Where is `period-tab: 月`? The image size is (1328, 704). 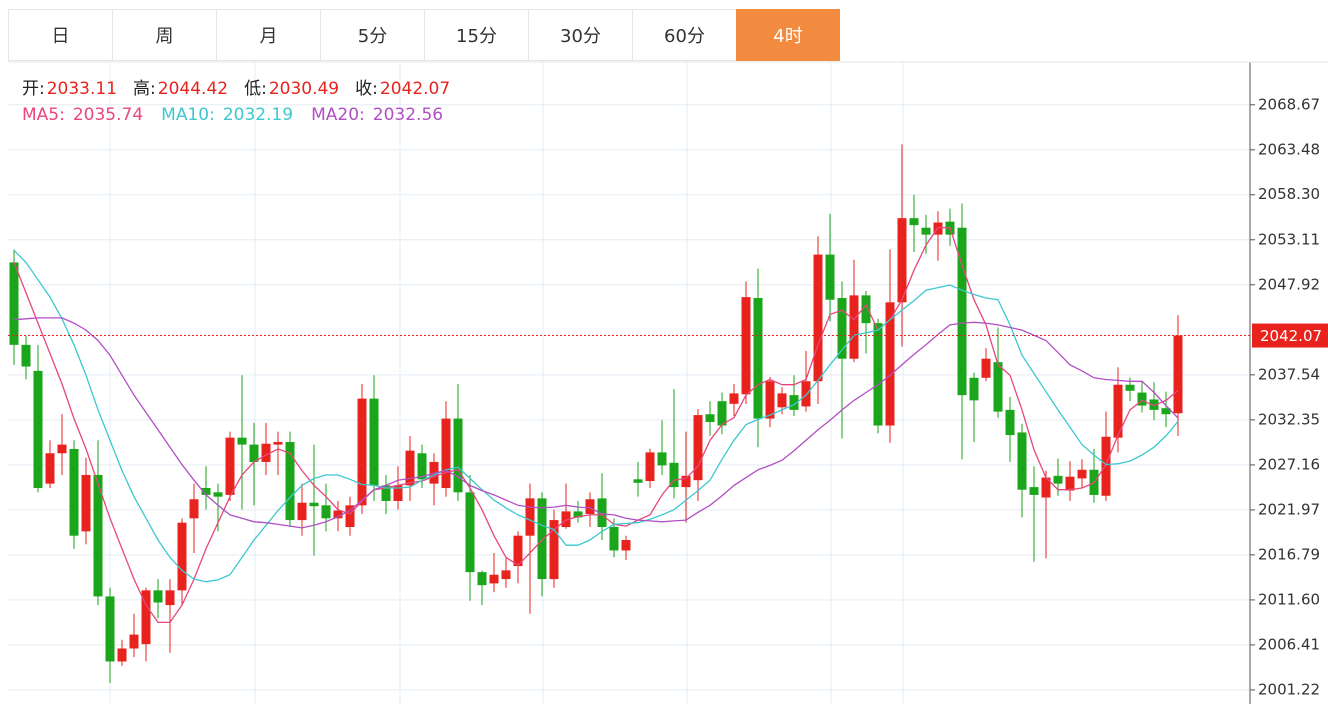 period-tab: 月 is located at coordinates (268, 35).